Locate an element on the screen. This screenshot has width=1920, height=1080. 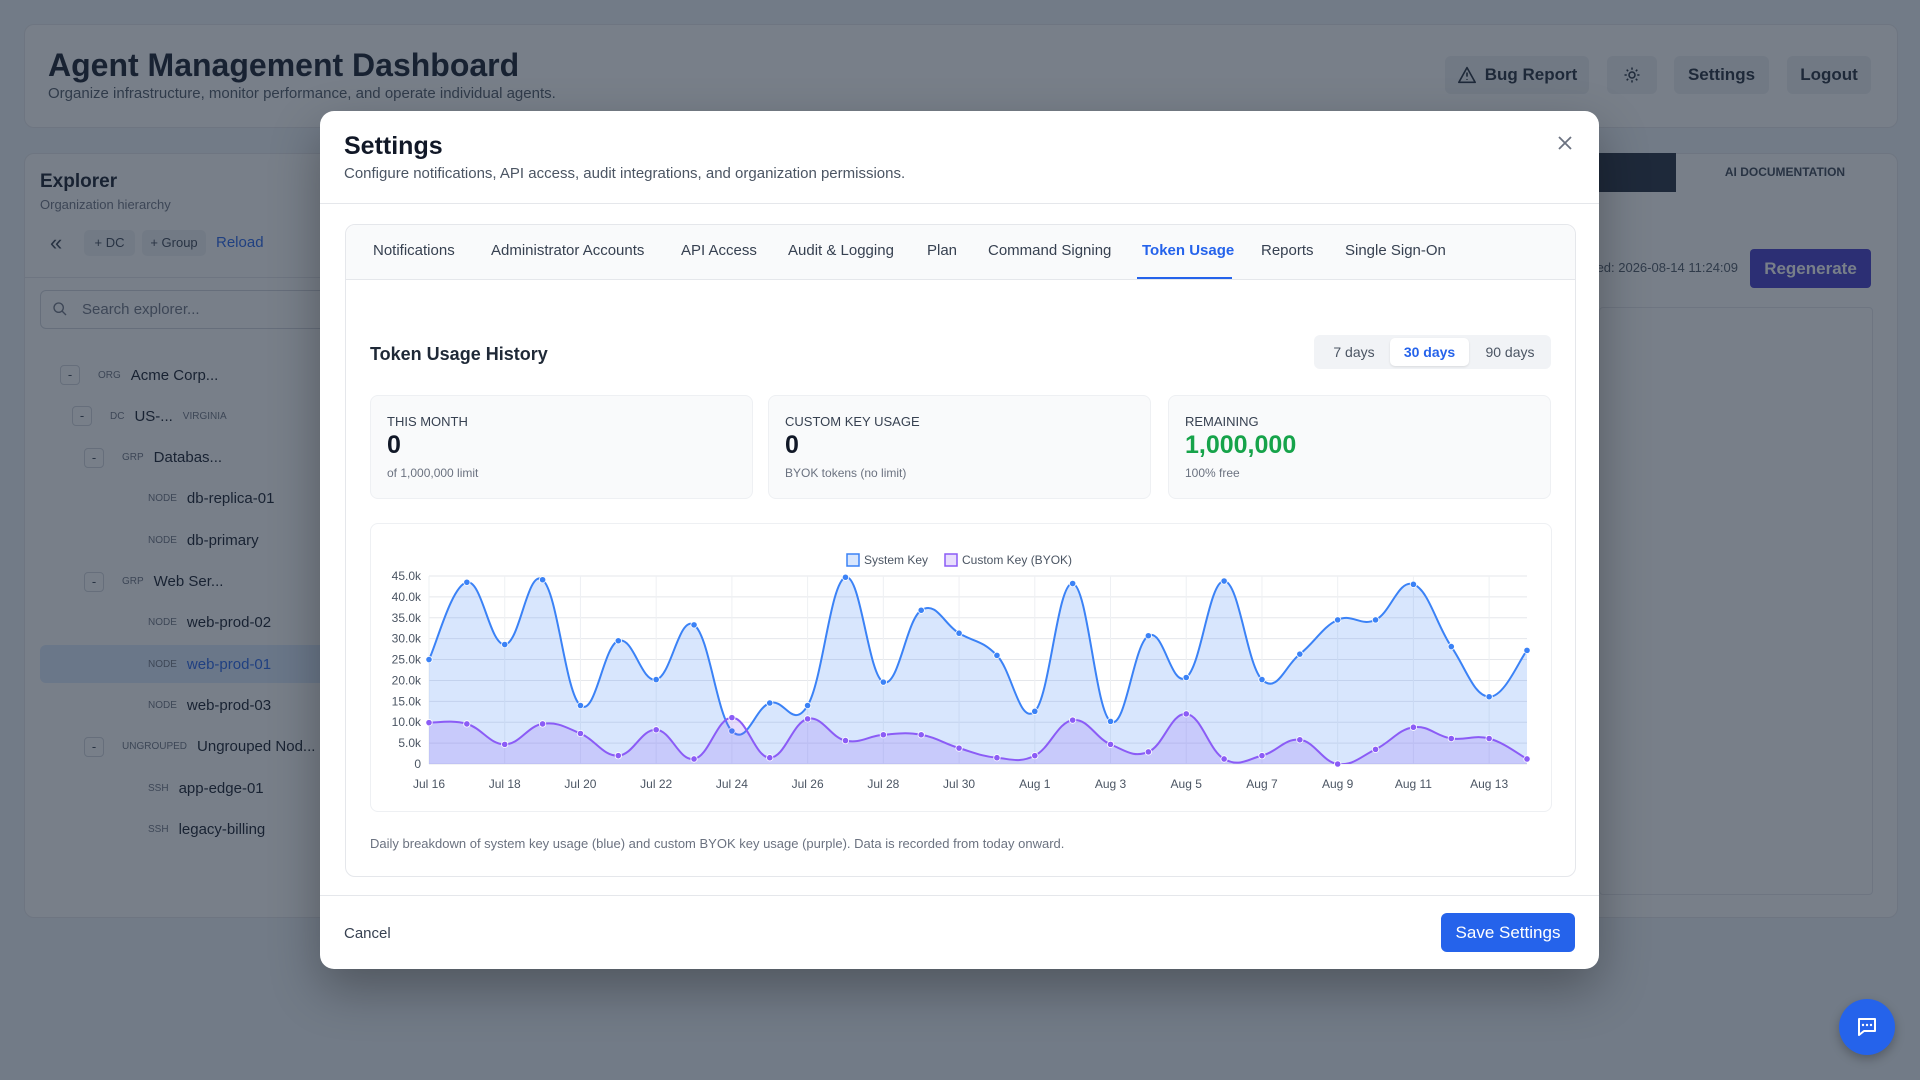
settings-tab: Audit & Logging is located at coordinates (841, 250).